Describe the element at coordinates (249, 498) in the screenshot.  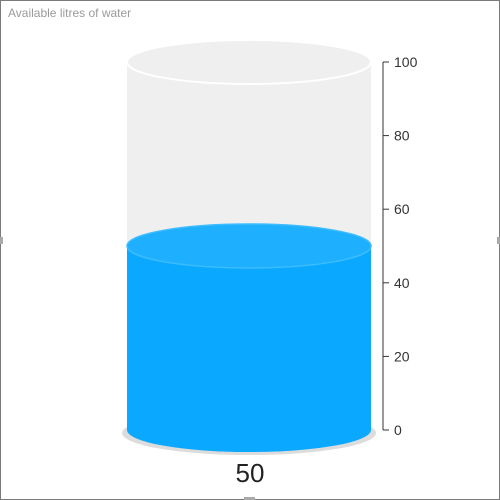
I see `resize-handle-bottom` at that location.